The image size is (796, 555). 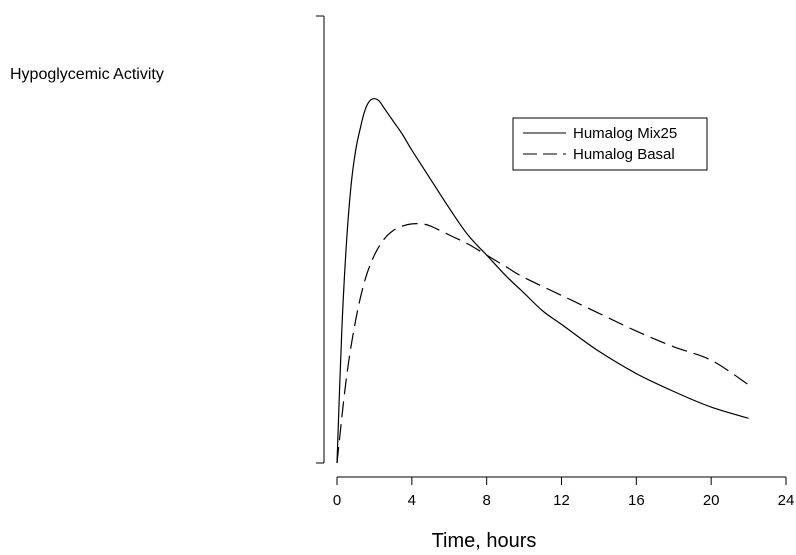 I want to click on x-tick-label-24: 24, so click(x=786, y=500).